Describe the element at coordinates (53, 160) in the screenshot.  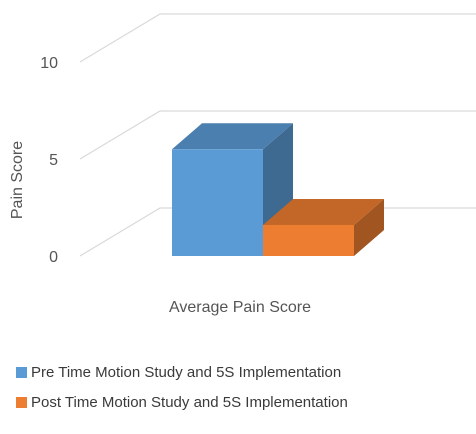
I see `y-tick-label-1: 5` at that location.